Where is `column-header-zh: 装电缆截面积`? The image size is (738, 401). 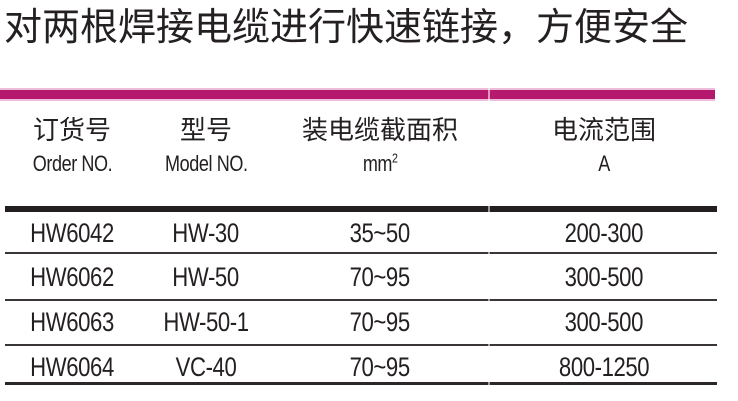 column-header-zh: 装电缆截面积 is located at coordinates (379, 130).